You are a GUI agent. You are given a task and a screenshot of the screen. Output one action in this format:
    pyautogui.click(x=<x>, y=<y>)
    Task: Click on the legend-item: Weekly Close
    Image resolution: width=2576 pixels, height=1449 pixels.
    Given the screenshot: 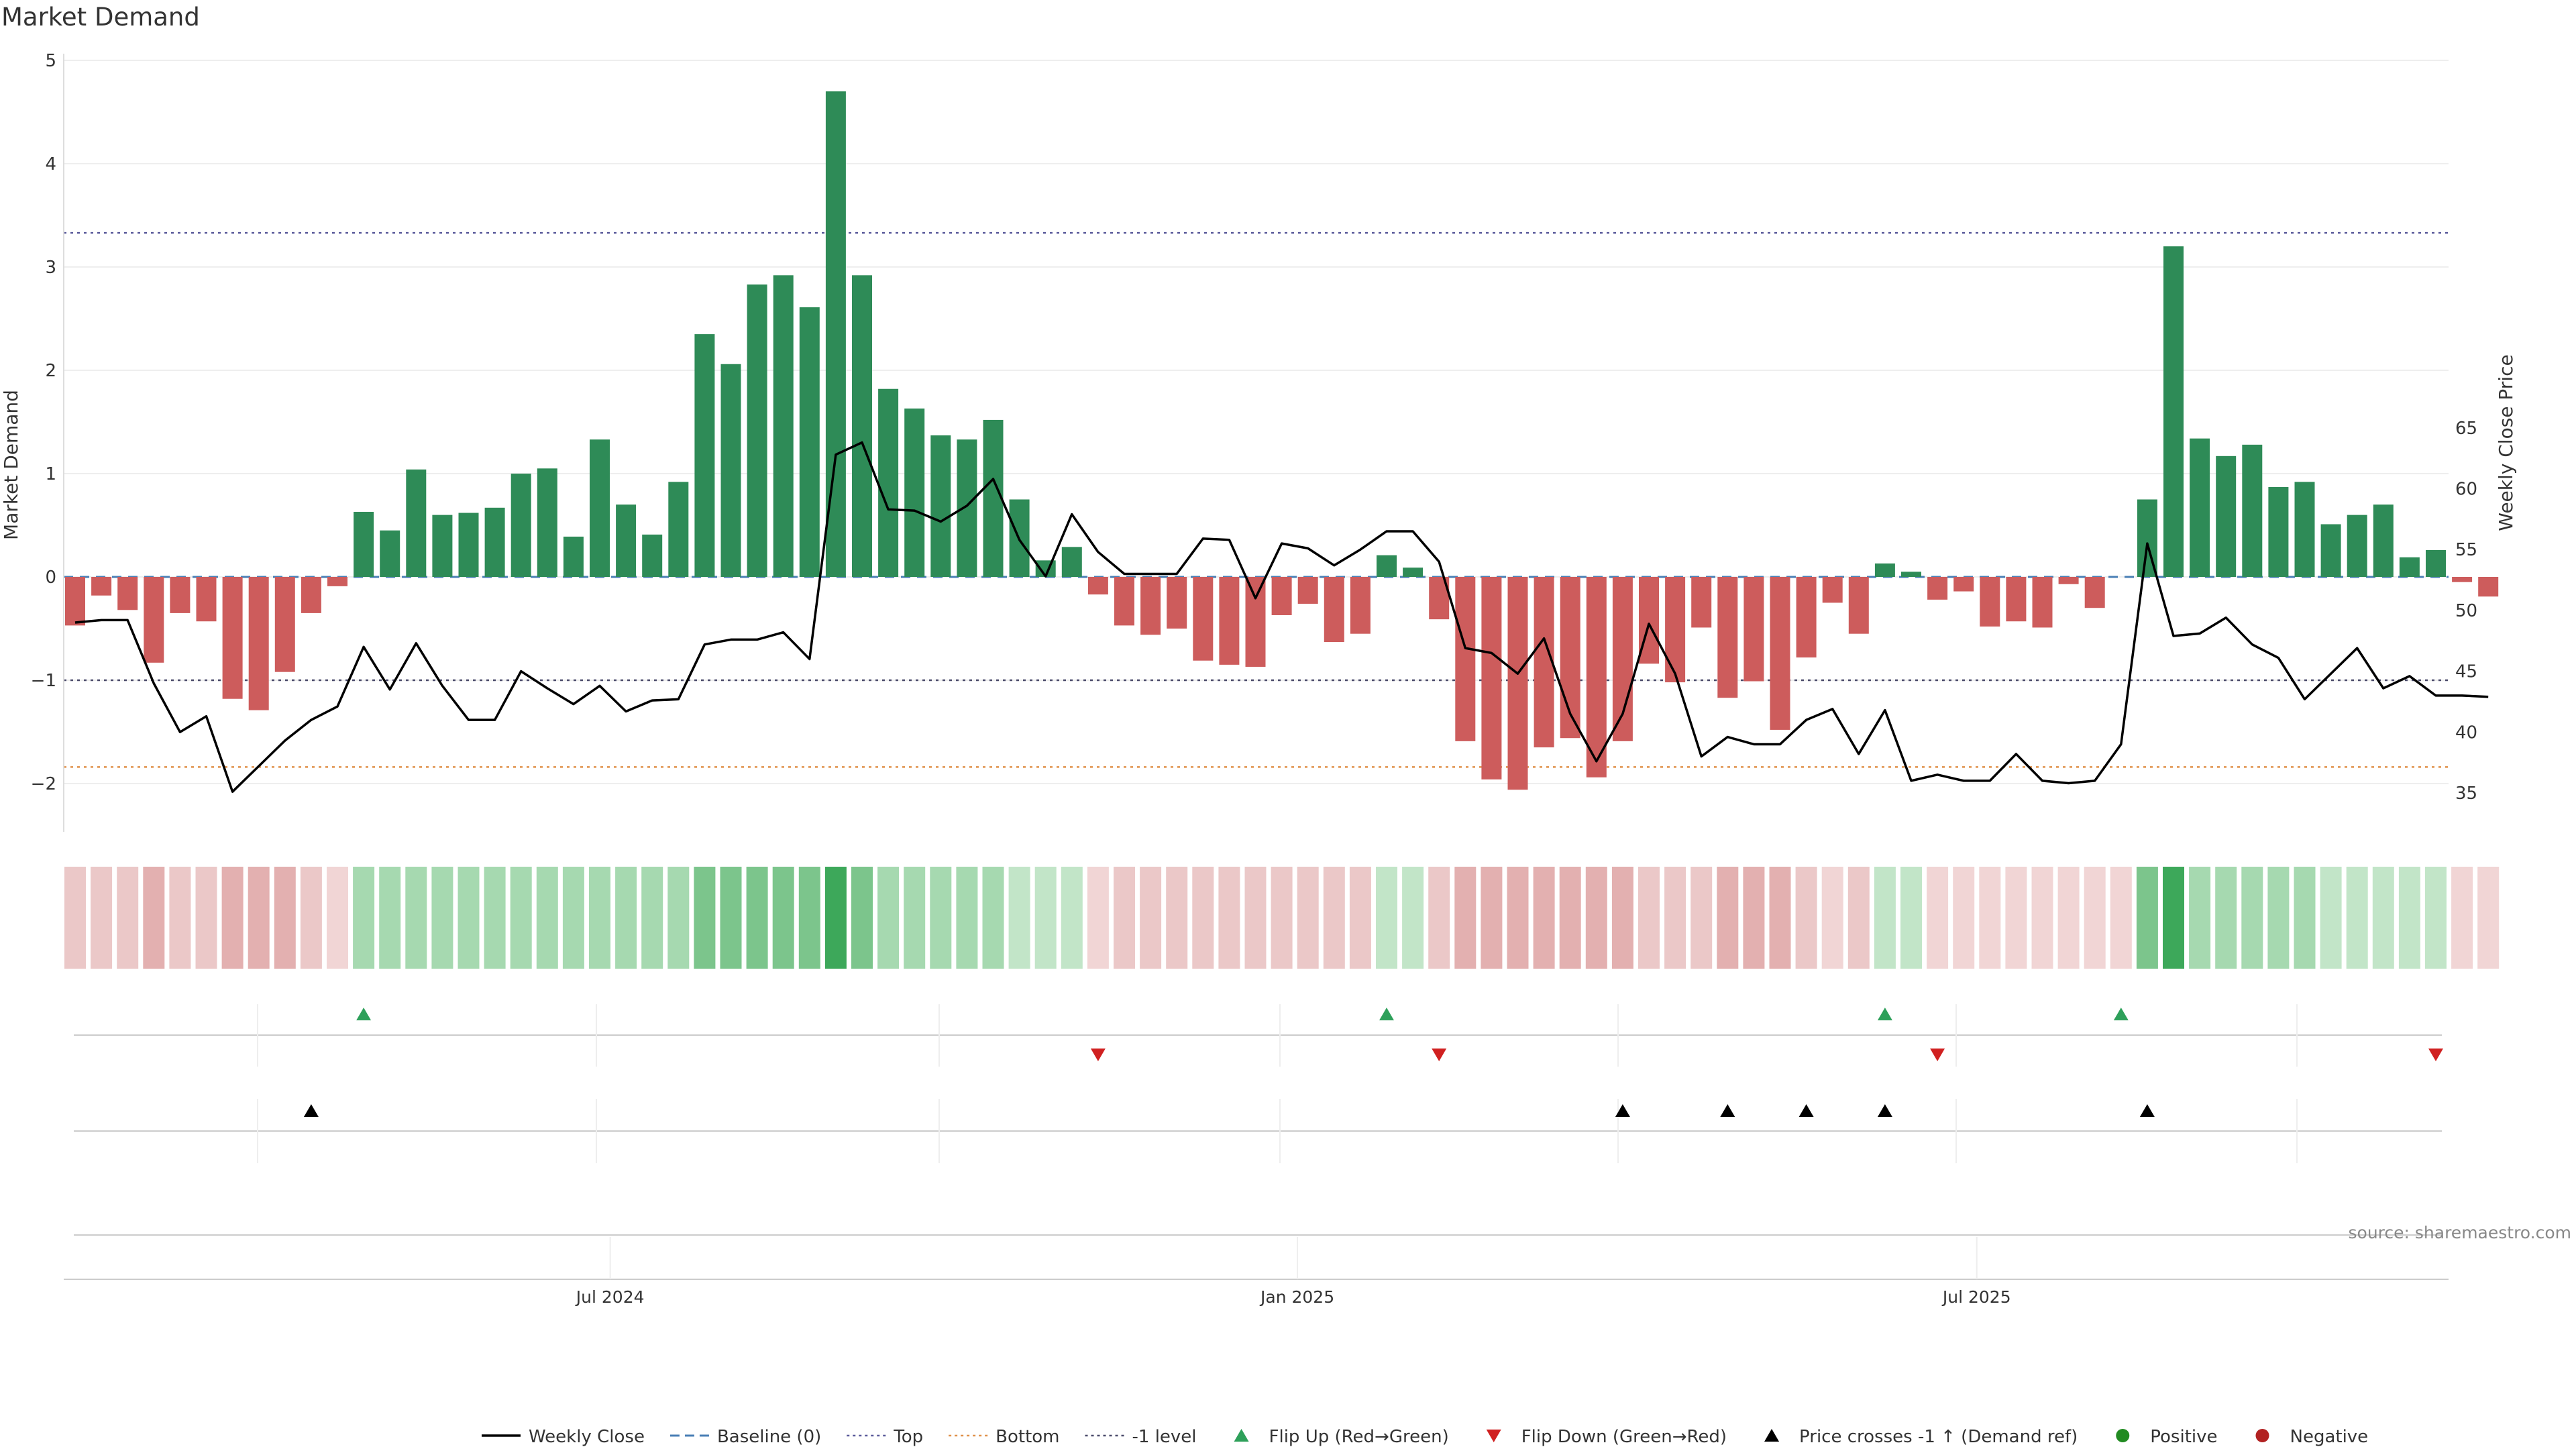 What is the action you would take?
    pyautogui.click(x=563, y=1437)
    